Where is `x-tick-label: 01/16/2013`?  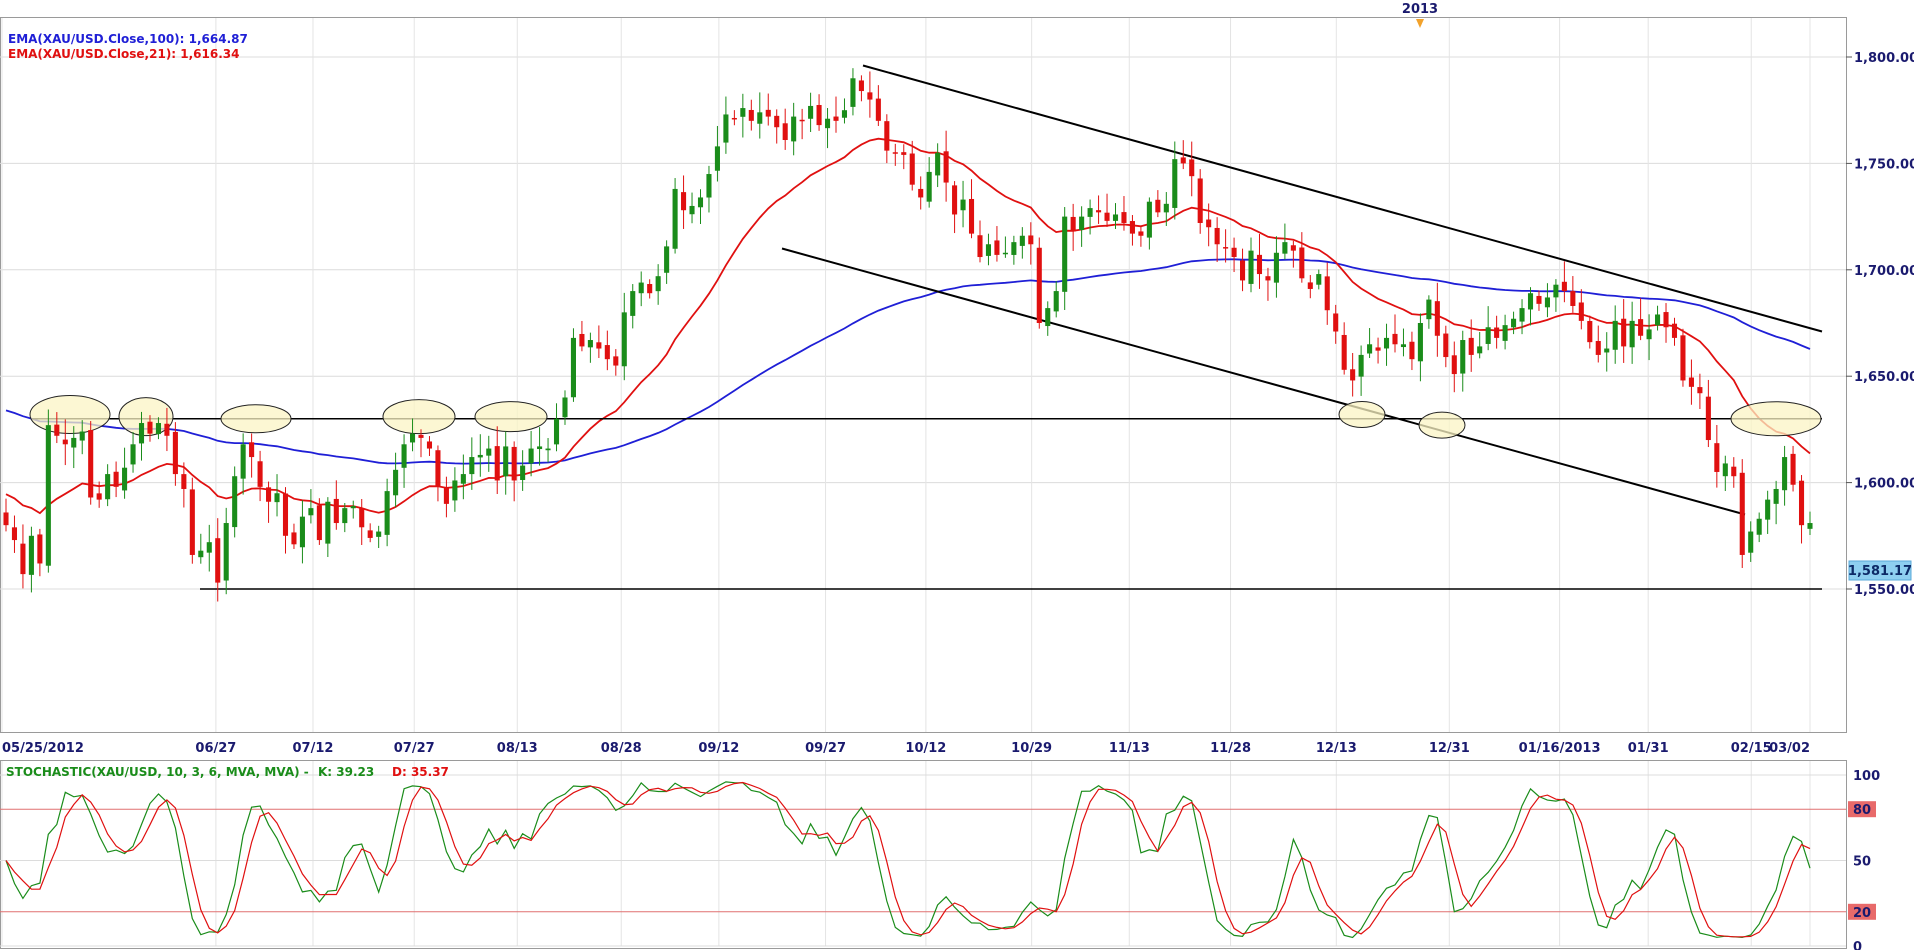 x-tick-label: 01/16/2013 is located at coordinates (1560, 748).